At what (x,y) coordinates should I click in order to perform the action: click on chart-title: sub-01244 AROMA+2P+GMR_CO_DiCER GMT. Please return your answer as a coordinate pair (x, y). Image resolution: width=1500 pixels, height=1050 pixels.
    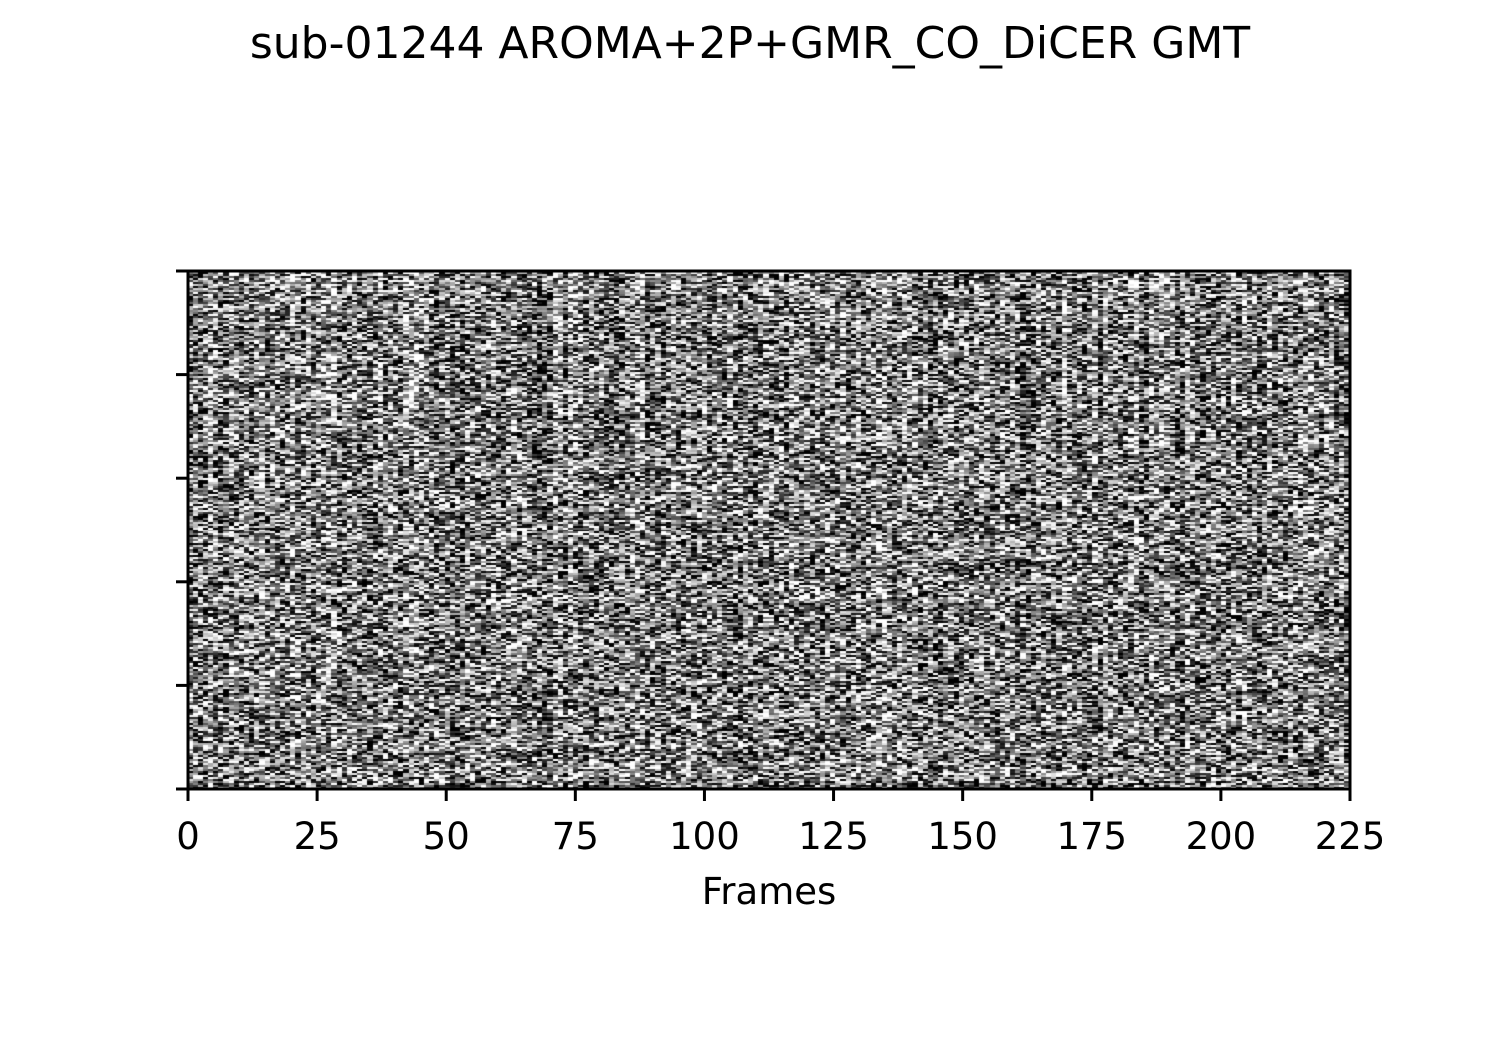
    Looking at the image, I should click on (750, 43).